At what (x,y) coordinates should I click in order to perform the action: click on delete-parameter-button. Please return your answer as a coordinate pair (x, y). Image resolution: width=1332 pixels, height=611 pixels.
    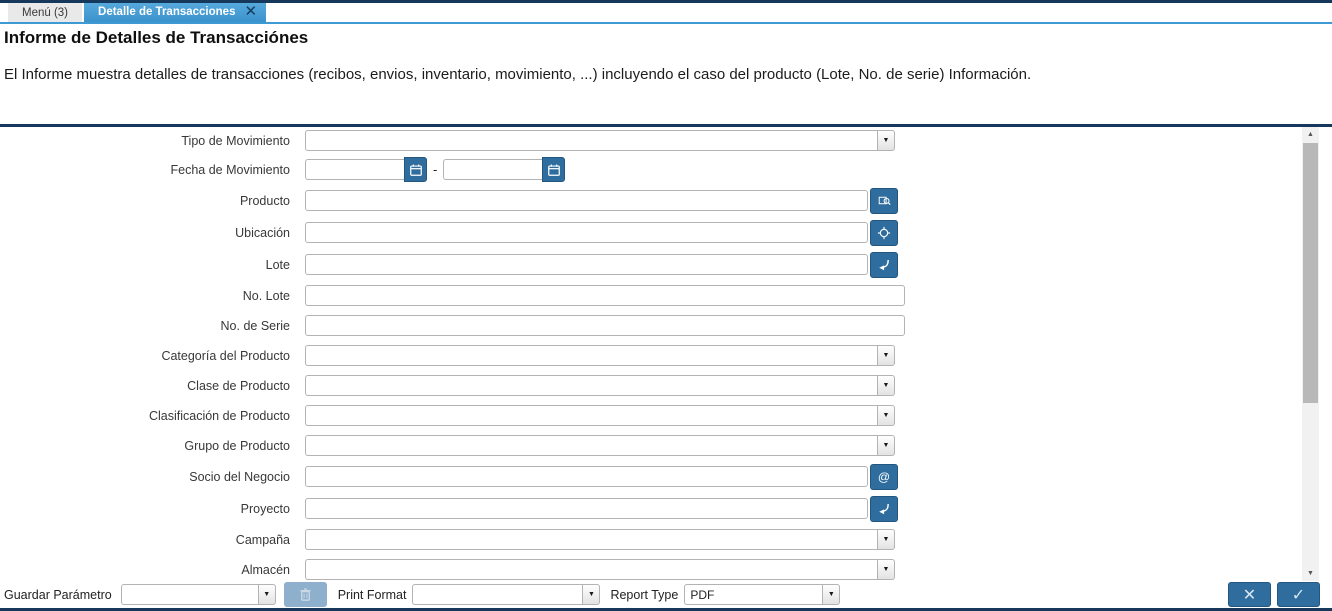
    Looking at the image, I should click on (305, 594).